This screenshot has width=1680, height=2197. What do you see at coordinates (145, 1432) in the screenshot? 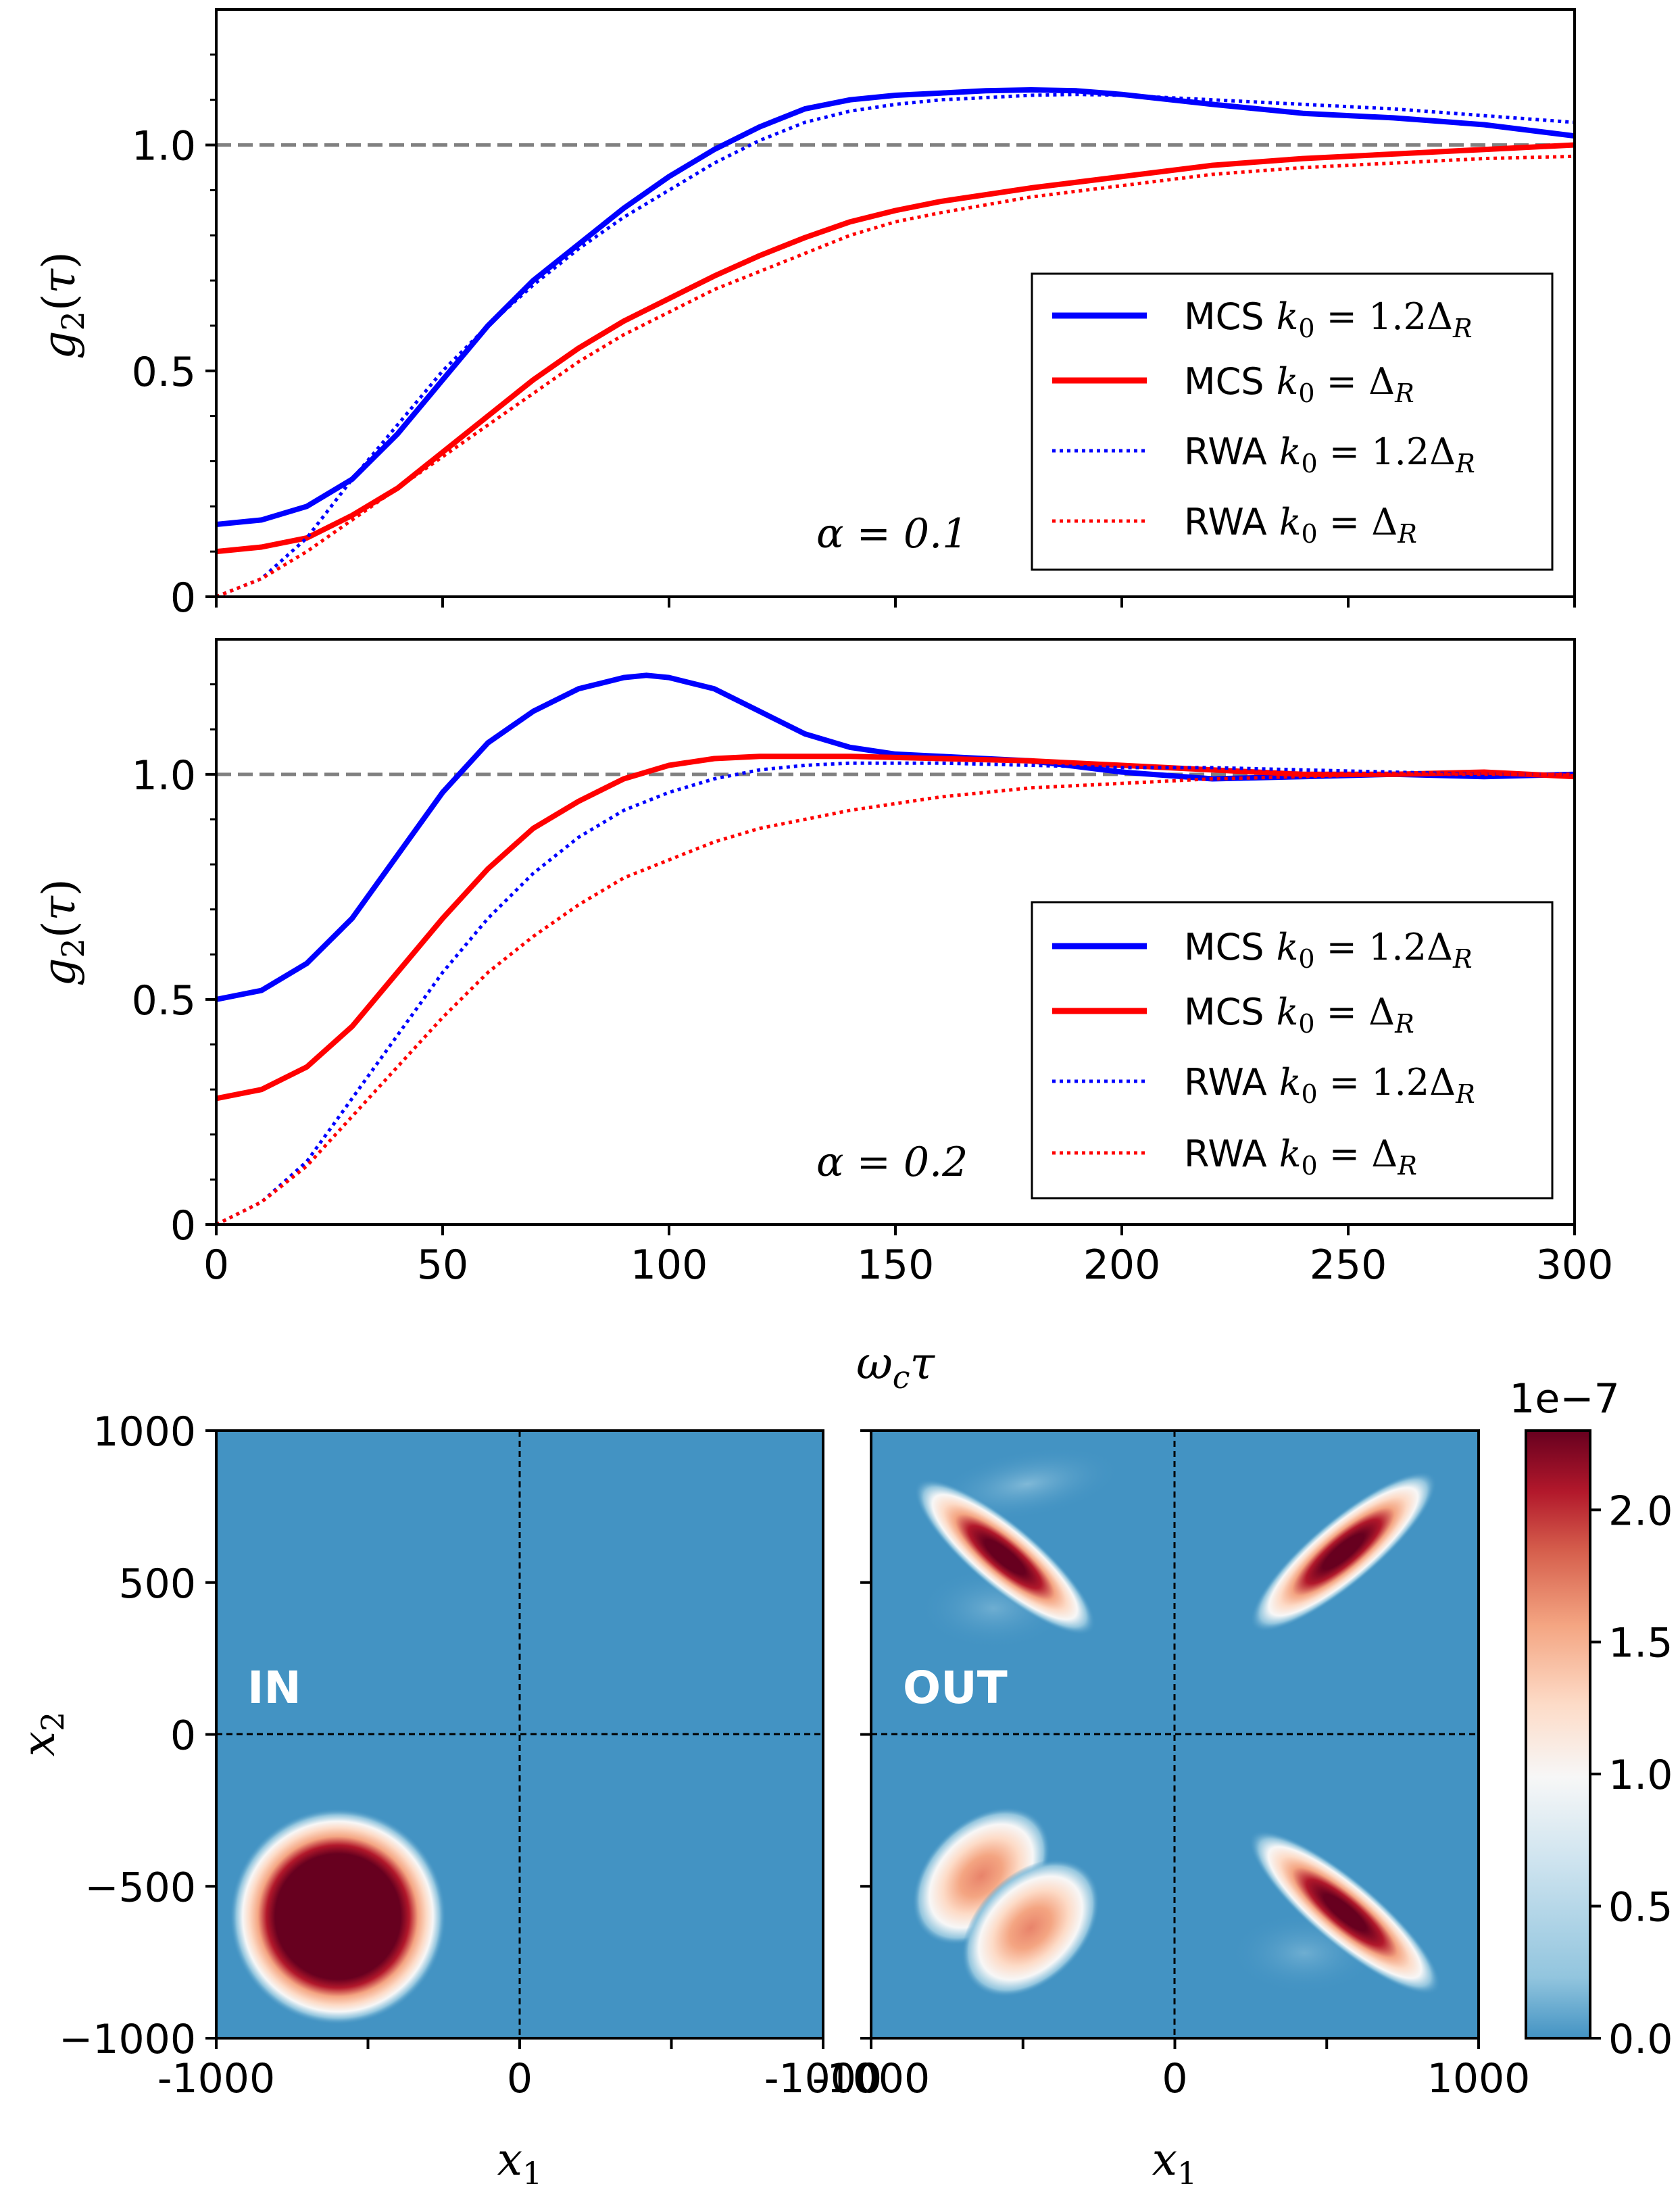
I see `in-ytick-label-0: 1000` at bounding box center [145, 1432].